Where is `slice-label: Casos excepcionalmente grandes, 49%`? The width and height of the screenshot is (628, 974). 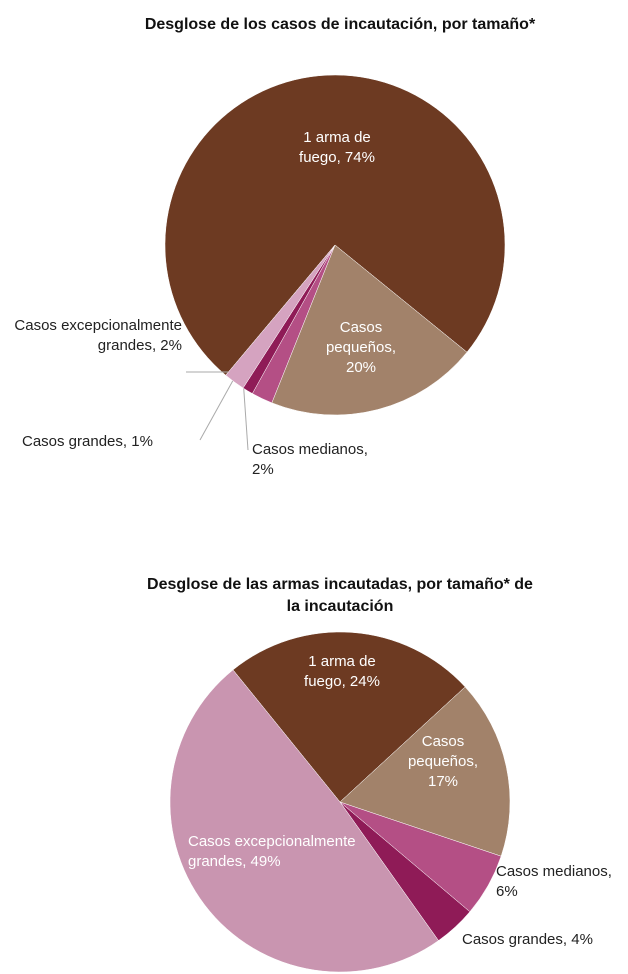 slice-label: Casos excepcionalmente grandes, 49% is located at coordinates (272, 851).